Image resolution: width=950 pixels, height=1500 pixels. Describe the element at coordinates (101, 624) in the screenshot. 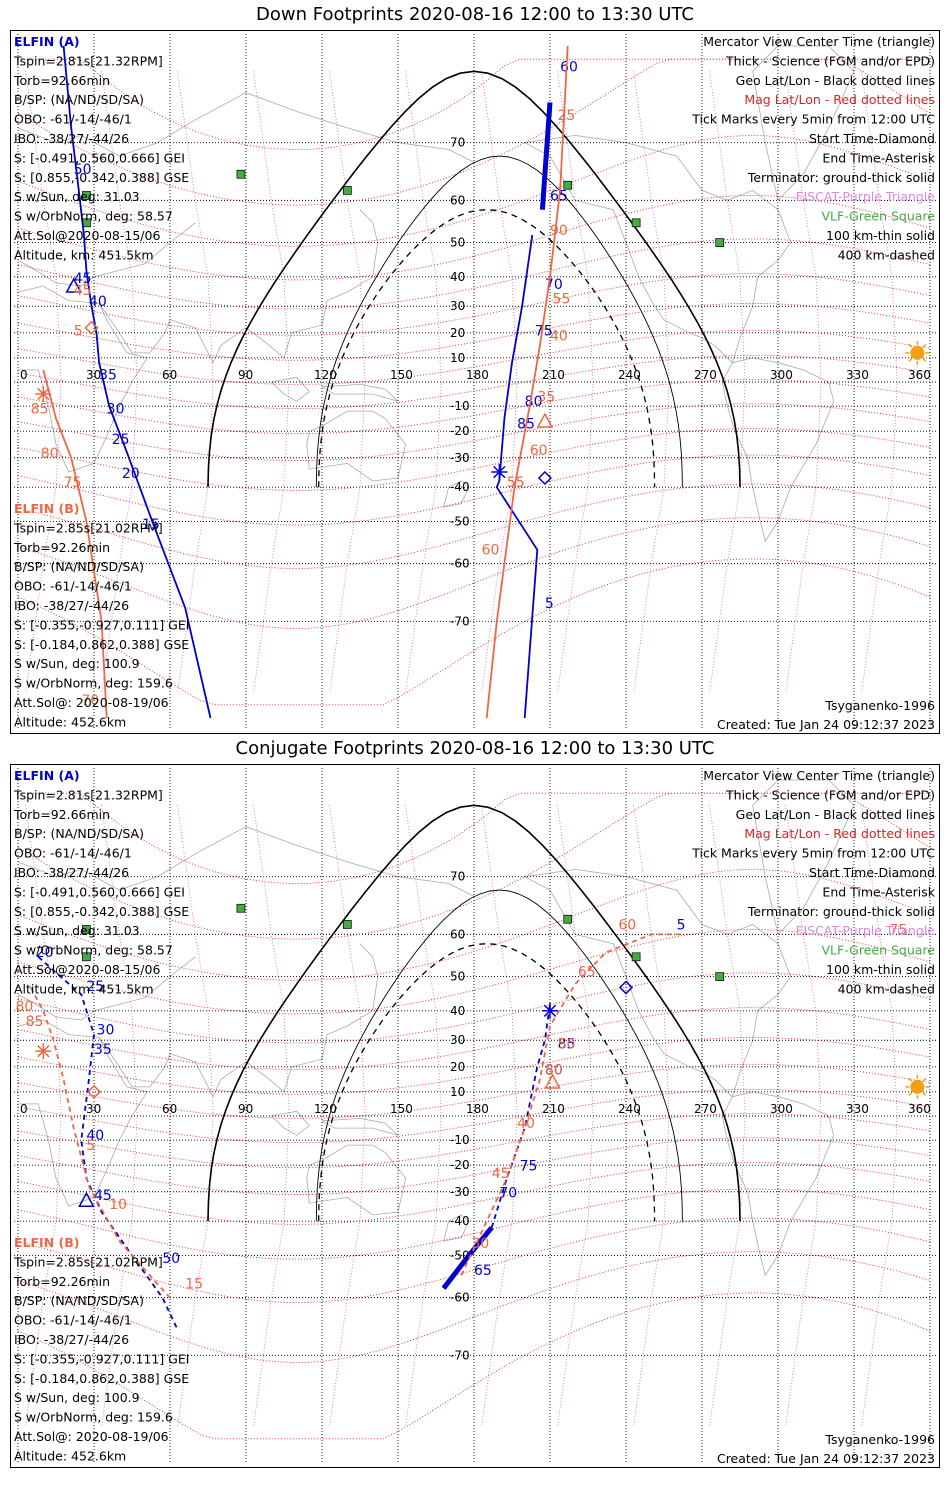

I see `elfin-b-info-line: S: [-0.355,-0.927,0.111] GEI` at that location.